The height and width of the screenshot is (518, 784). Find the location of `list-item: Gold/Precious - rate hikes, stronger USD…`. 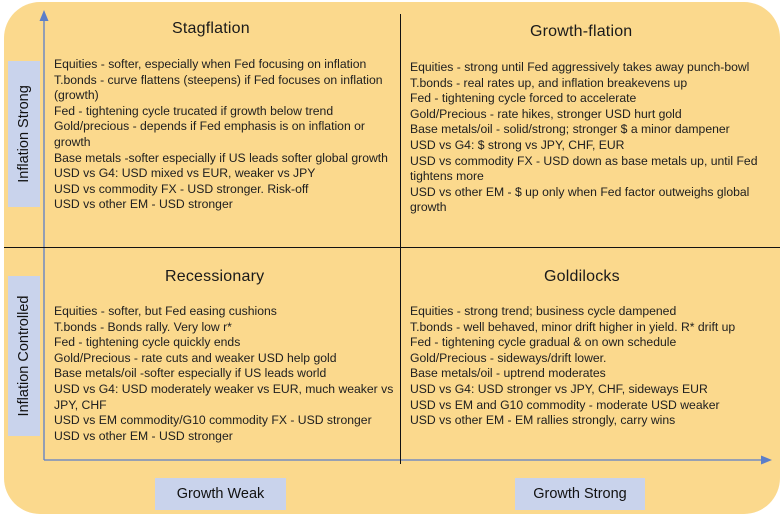

list-item: Gold/Precious - rate hikes, stronger USD… is located at coordinates (546, 113).